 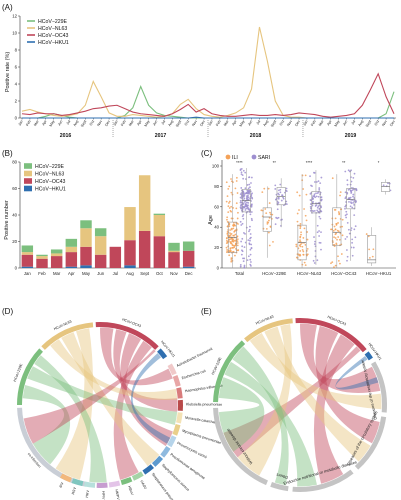 What do you see at coordinates (178, 124) in the screenshot?
I see `x-tick-label: Sept` at bounding box center [178, 124].